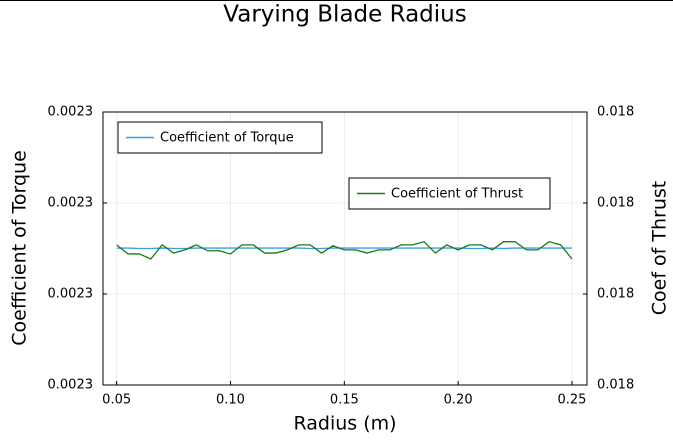  Describe the element at coordinates (571, 400) in the screenshot. I see `x-tick-label: 0.25` at that location.